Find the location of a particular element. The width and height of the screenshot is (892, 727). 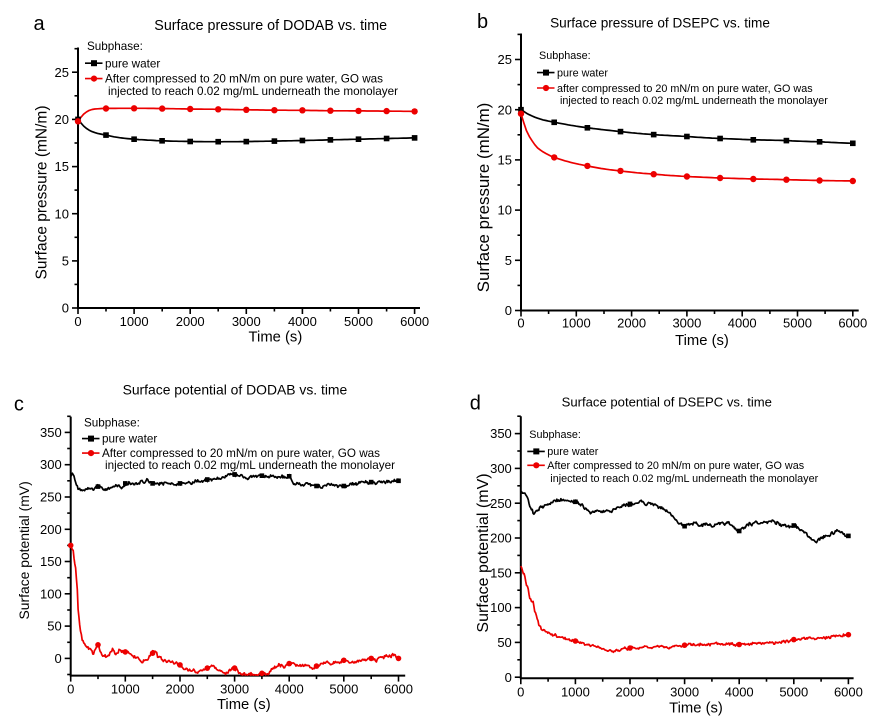

svg-text: a is located at coordinates (40, 24).